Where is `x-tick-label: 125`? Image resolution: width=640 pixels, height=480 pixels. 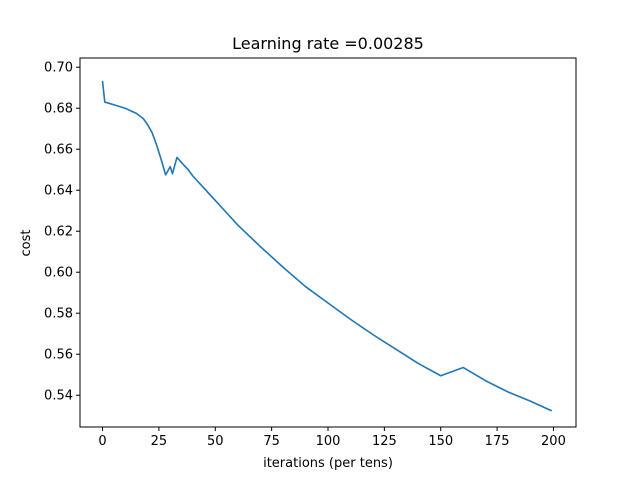
x-tick-label: 125 is located at coordinates (384, 441).